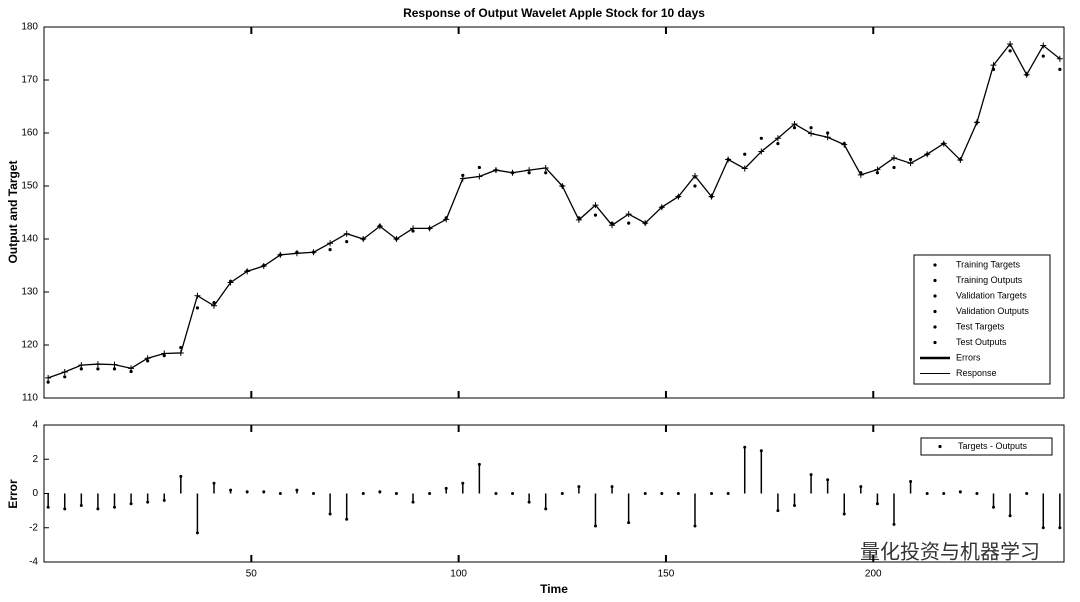 This screenshot has width=1080, height=602. Describe the element at coordinates (873, 574) in the screenshot. I see `x-tick-label: 200` at that location.